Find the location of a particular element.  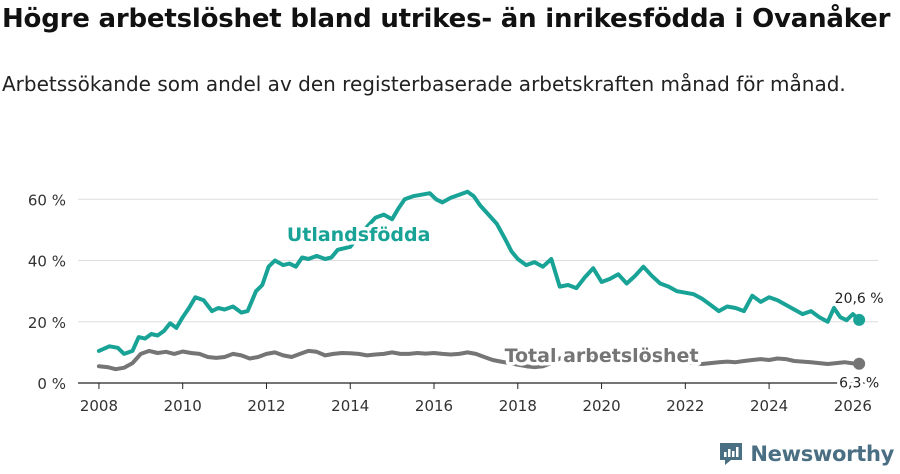

x-tick-label: 2012 is located at coordinates (266, 406).